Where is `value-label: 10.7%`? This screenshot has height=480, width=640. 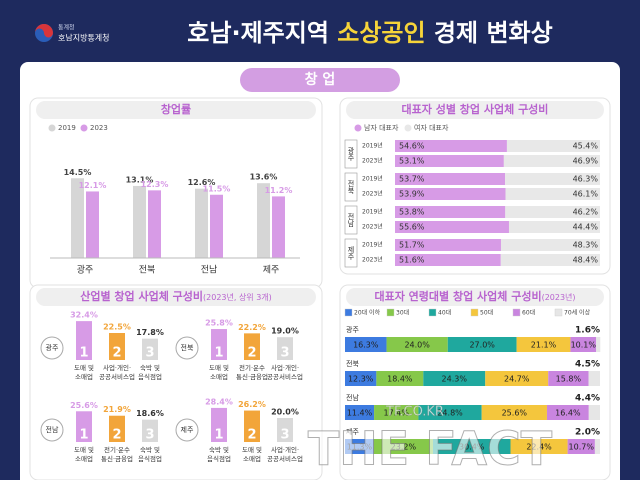
value-label: 10.7% is located at coordinates (582, 447).